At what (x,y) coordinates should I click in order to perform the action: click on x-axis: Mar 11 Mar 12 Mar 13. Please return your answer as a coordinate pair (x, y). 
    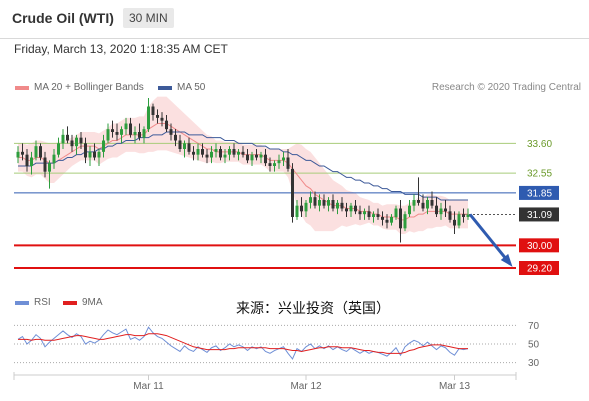
    Looking at the image, I should click on (265, 382).